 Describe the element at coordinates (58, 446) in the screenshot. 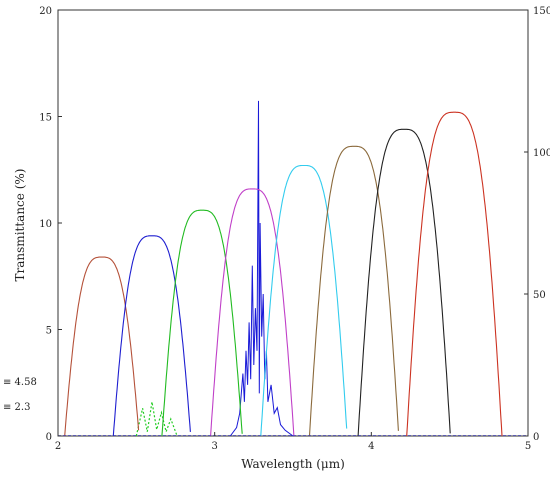

I see `x-tick-label: 2` at that location.